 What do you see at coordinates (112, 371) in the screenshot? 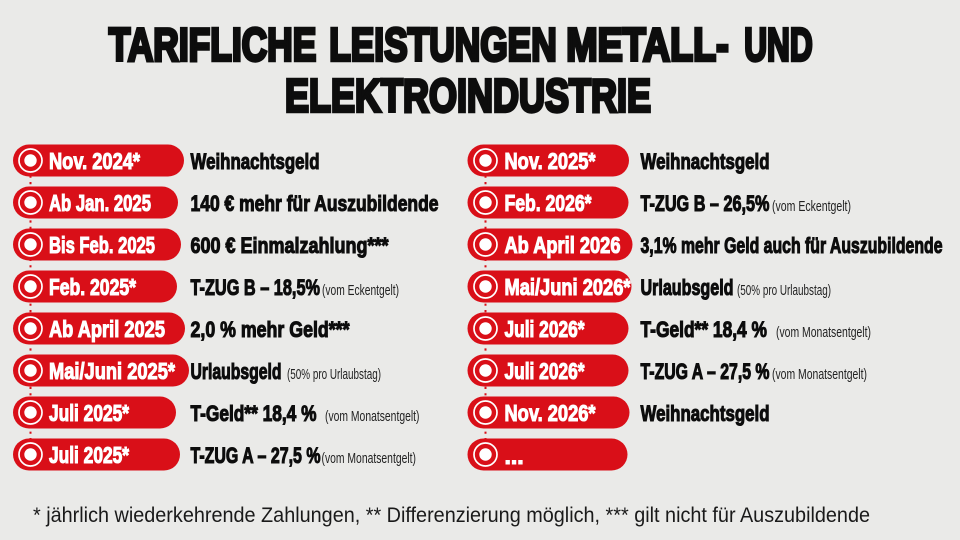
I see `svg-text: Mai/Juni 2025*` at bounding box center [112, 371].